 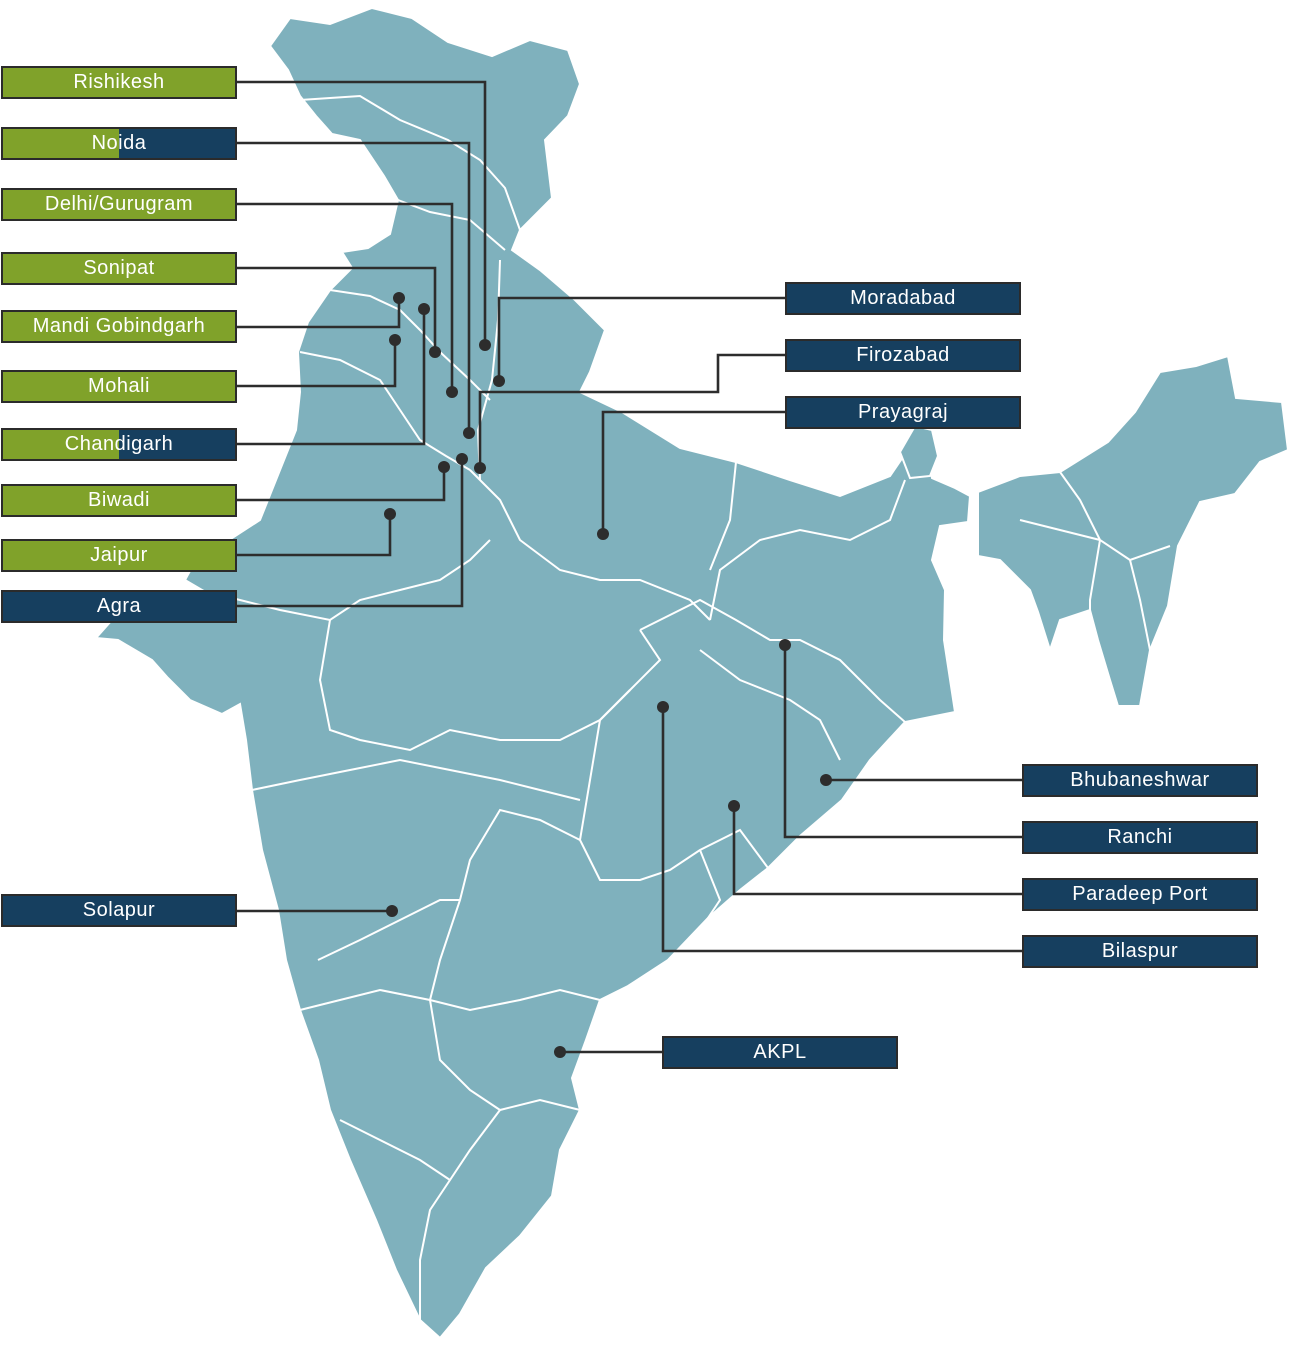 What do you see at coordinates (903, 355) in the screenshot?
I see `label-firozabad: Firozabad` at bounding box center [903, 355].